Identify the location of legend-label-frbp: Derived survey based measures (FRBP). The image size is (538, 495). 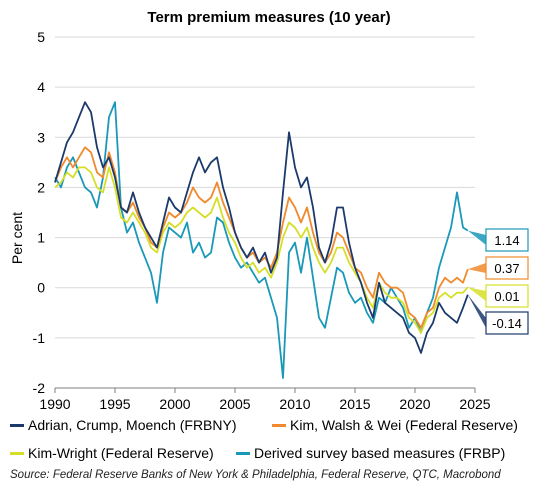
(380, 453).